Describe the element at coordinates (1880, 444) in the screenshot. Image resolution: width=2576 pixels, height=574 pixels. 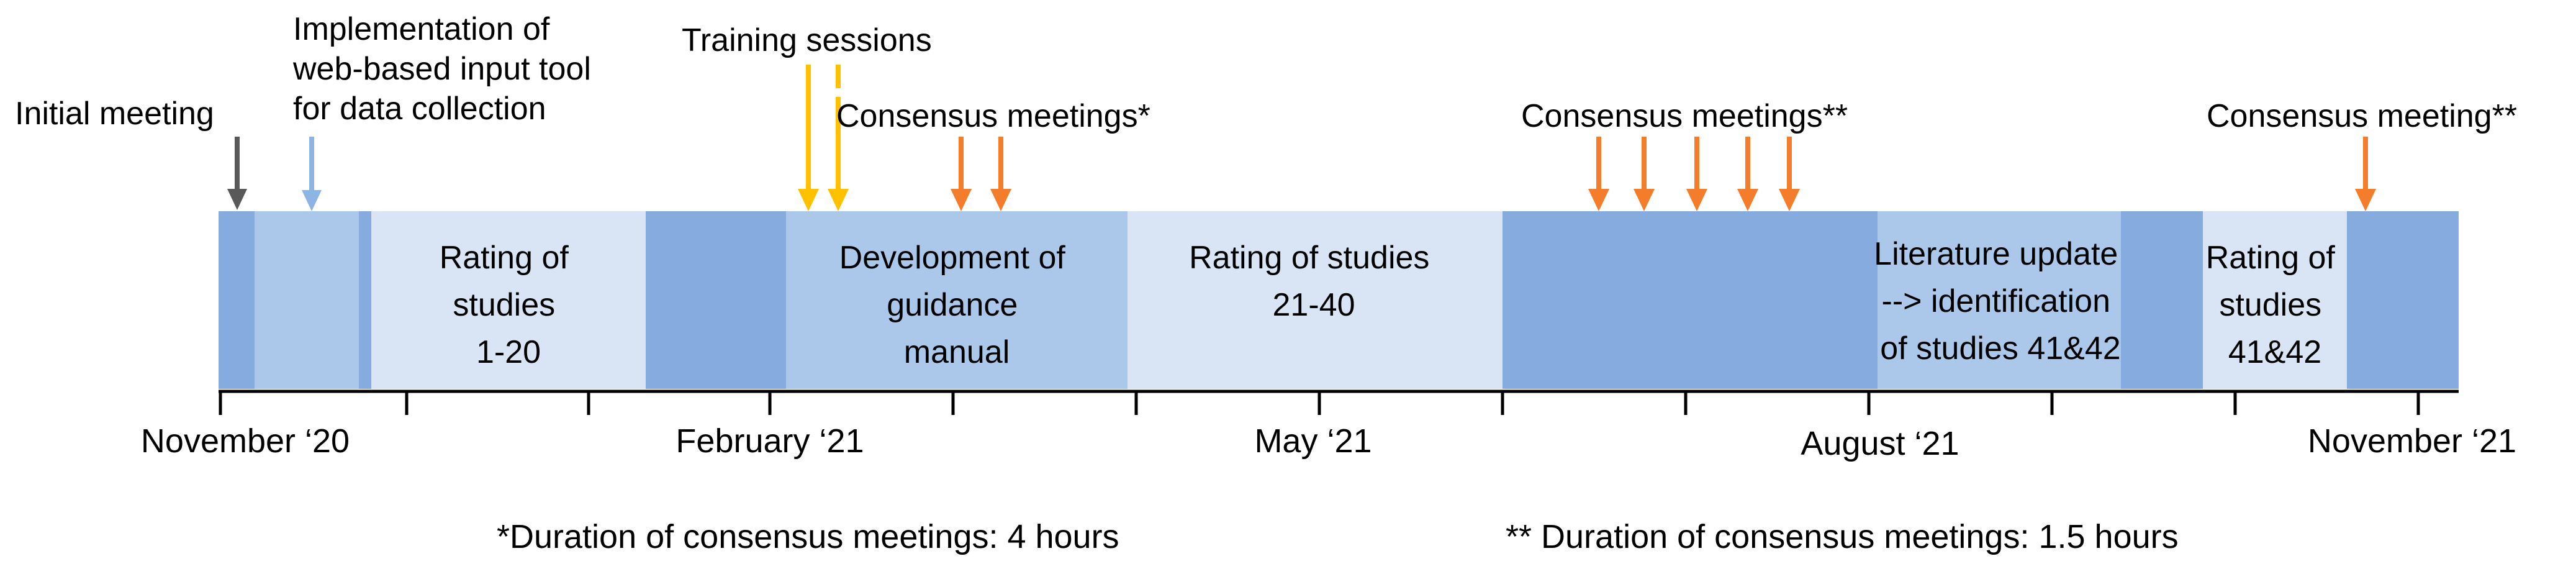
I see `axis-label-aug-21: August ‘21` at that location.